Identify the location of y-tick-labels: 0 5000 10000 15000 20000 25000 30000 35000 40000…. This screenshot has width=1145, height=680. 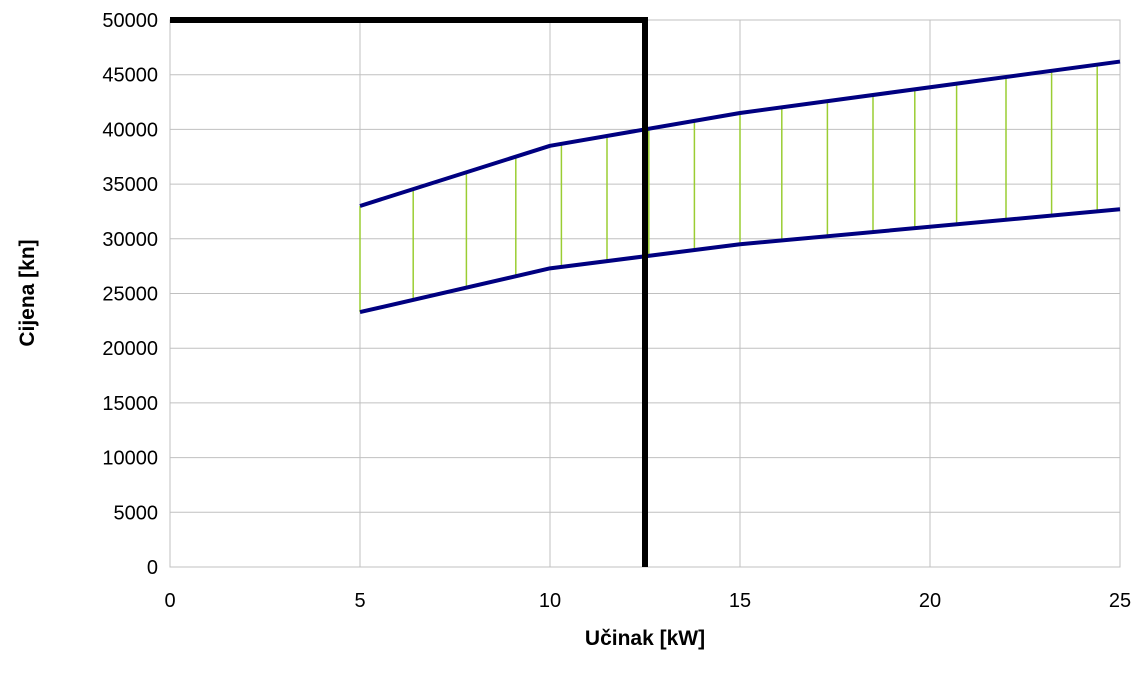
(130, 294).